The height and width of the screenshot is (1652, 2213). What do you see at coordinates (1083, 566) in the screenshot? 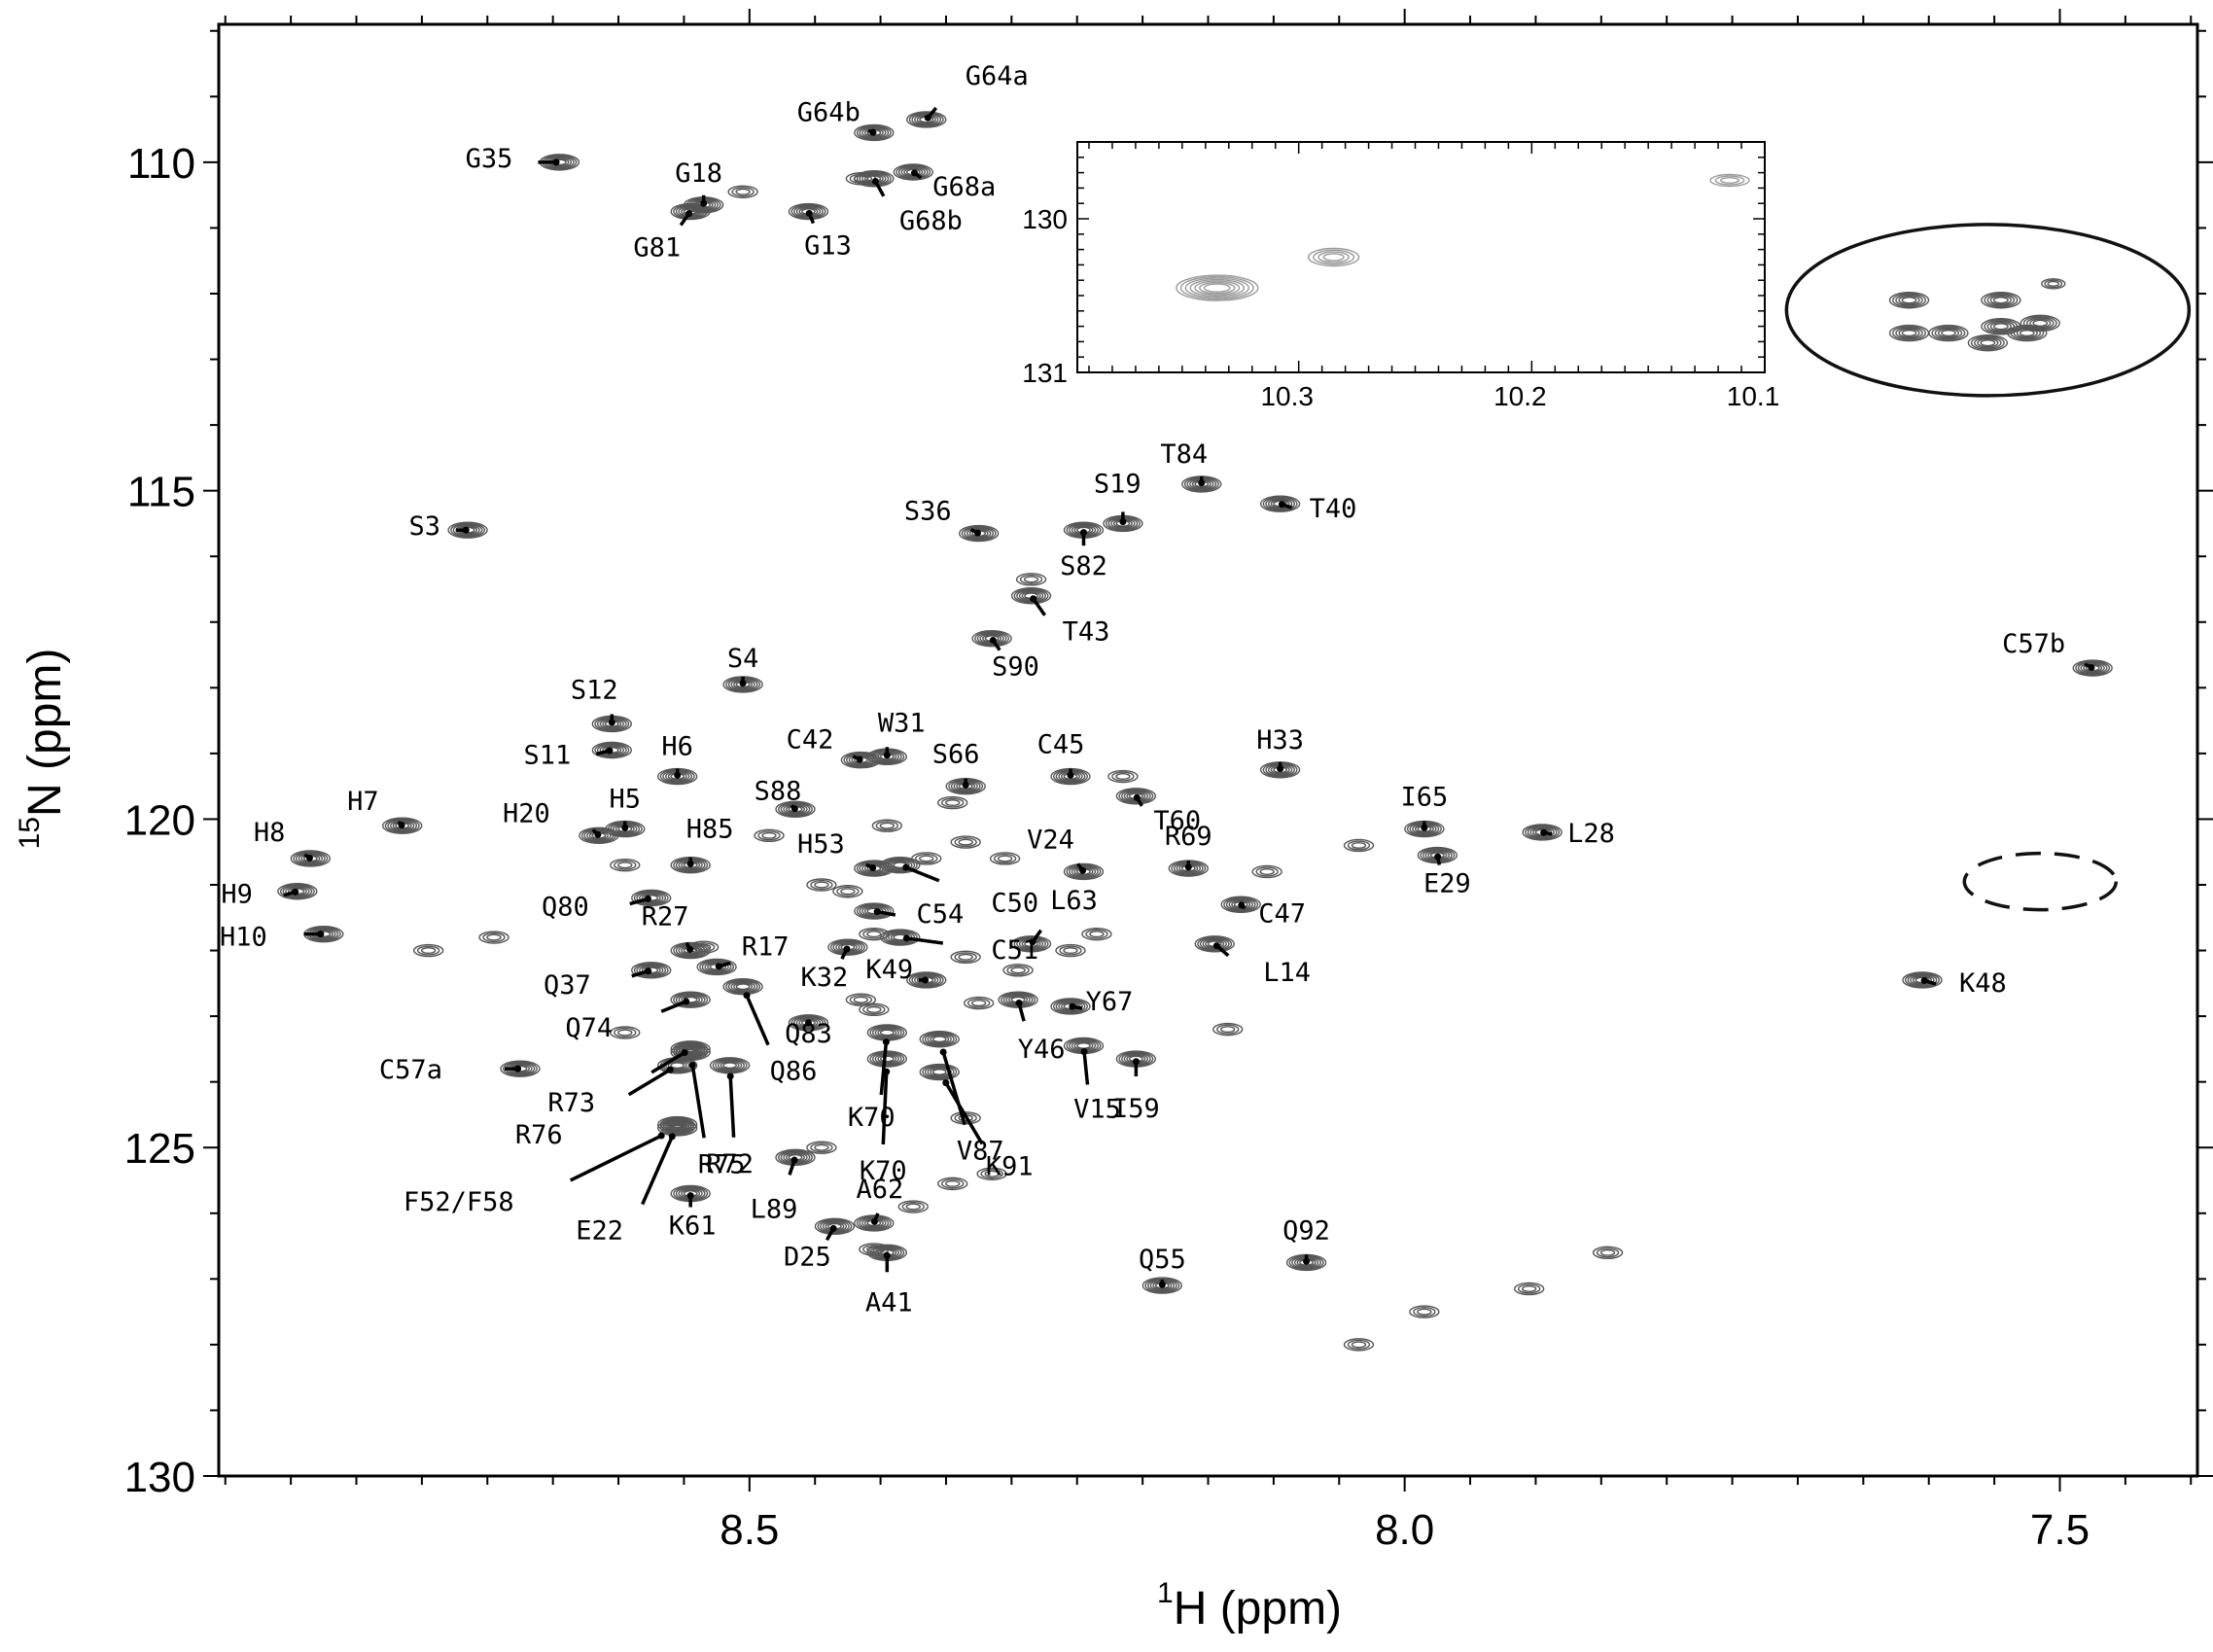
I see `peak-label-s82: S82` at bounding box center [1083, 566].